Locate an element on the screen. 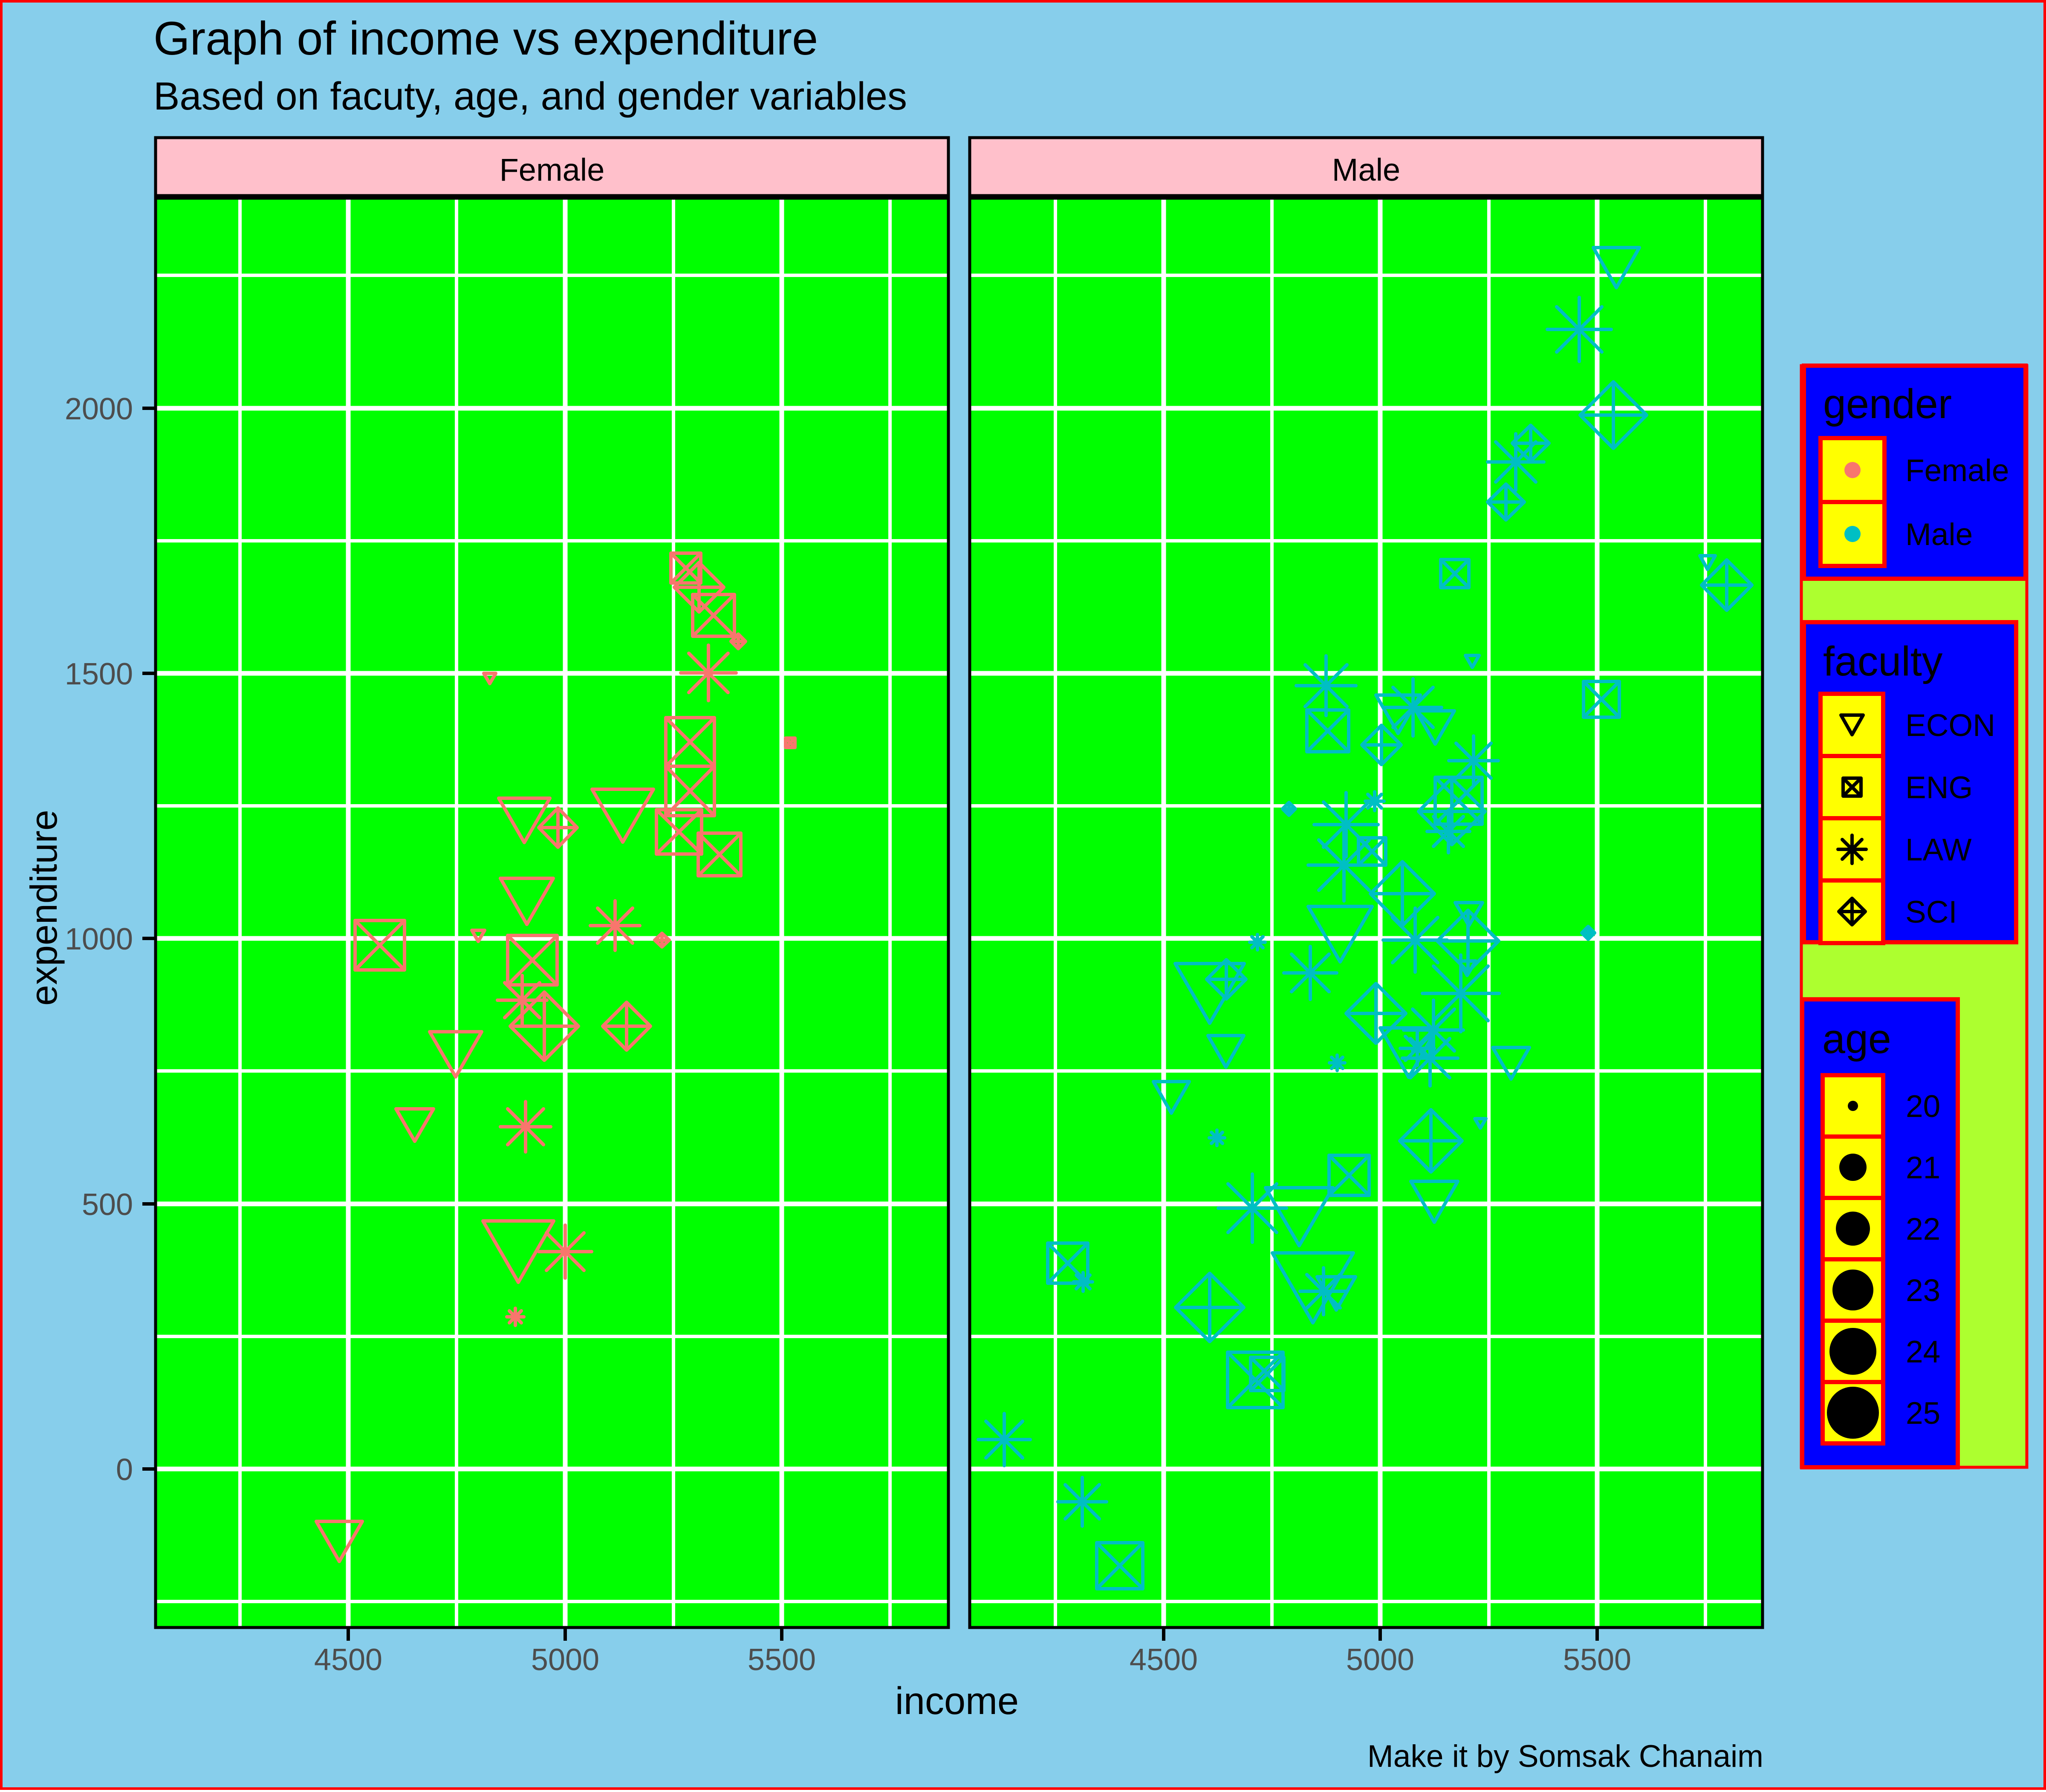 This screenshot has width=2046, height=1792. svg-text: expenditure is located at coordinates (44, 908).